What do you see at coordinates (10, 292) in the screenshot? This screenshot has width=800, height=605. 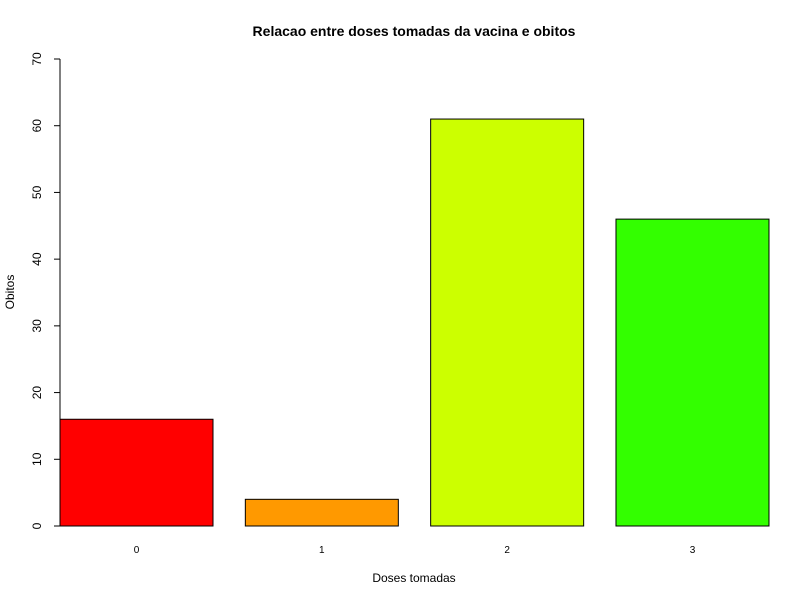 I see `y-axis-label: Obitos` at bounding box center [10, 292].